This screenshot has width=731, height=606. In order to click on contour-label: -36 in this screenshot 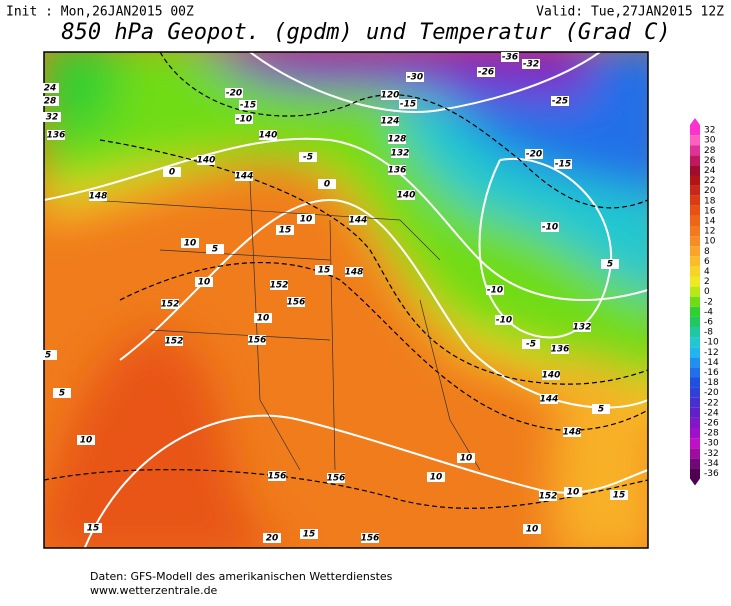, I will do `click(510, 58)`.